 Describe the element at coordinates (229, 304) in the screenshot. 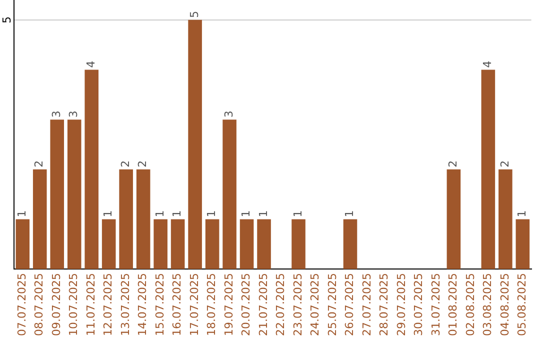

I see `x-tick-label: 19.07.2025` at that location.